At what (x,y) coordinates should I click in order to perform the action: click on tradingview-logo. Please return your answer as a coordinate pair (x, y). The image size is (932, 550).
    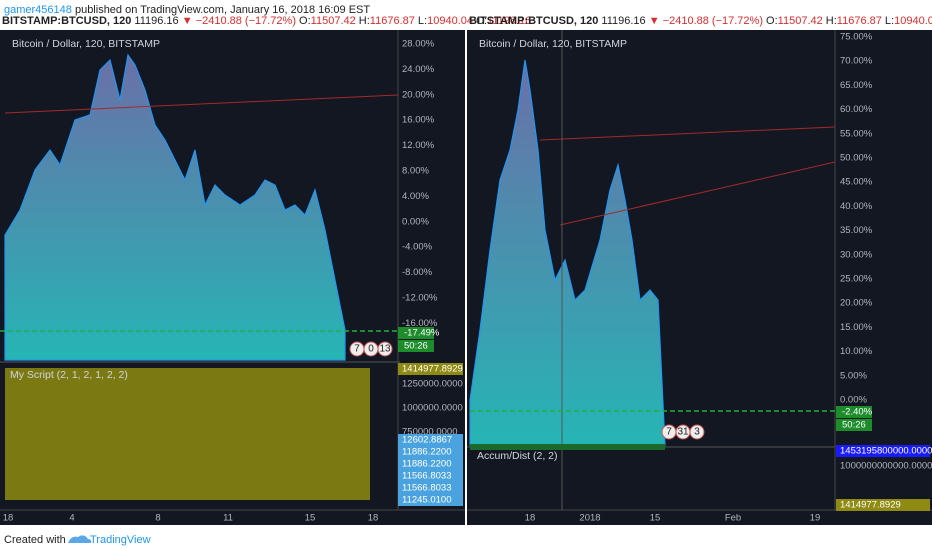
    Looking at the image, I should click on (80, 539).